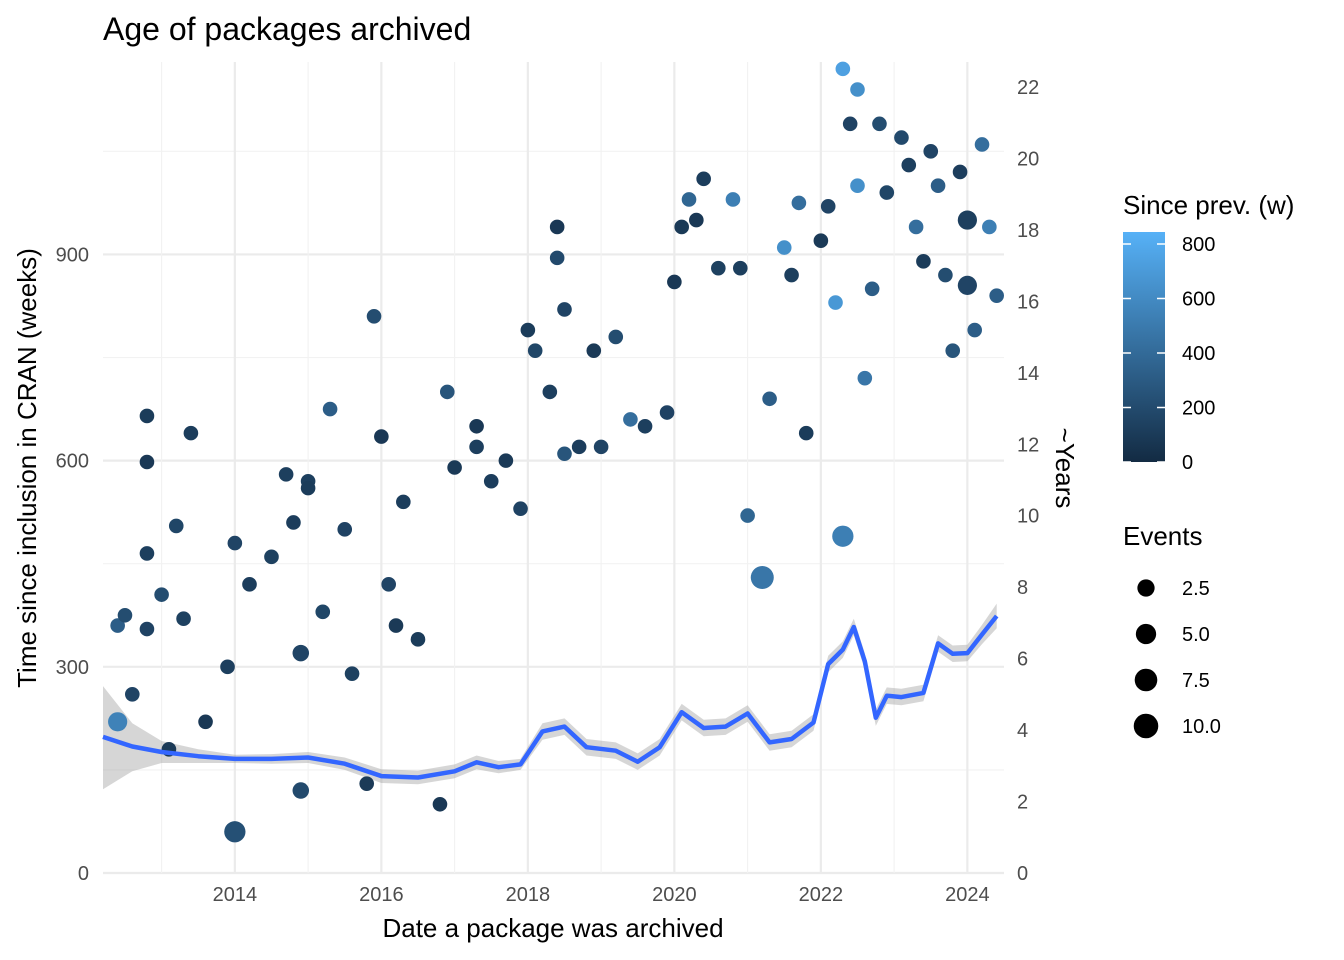 Image resolution: width=1344 pixels, height=960 pixels. What do you see at coordinates (1022, 588) in the screenshot?
I see `y2-tick-label: 8` at bounding box center [1022, 588].